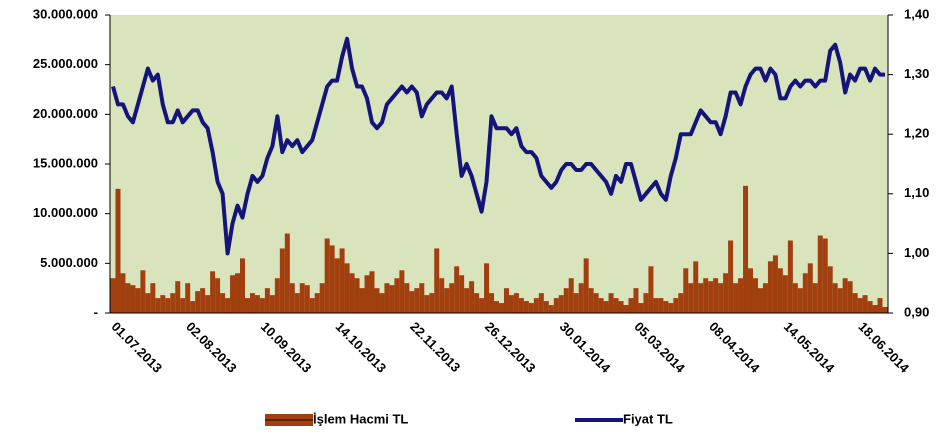 The height and width of the screenshot is (436, 939). What do you see at coordinates (286, 347) in the screenshot?
I see `x-tick-label: 10.09.2013` at bounding box center [286, 347].